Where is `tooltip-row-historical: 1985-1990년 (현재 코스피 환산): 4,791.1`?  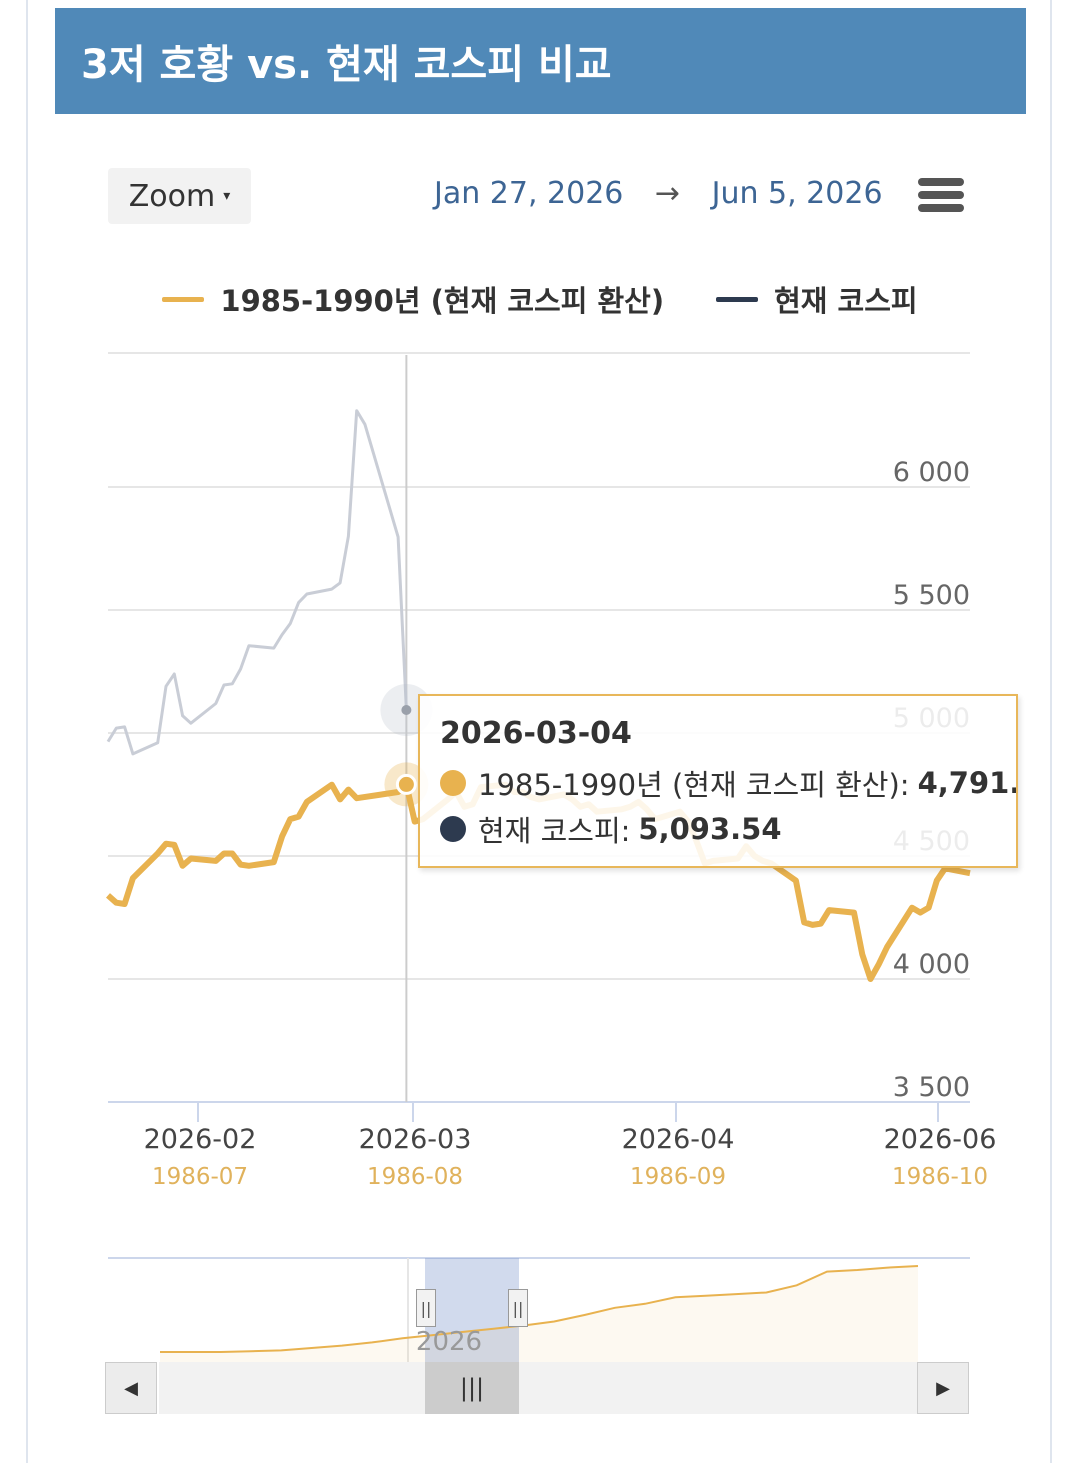 tooltip-row-historical: 1985-1990년 (현재 코스피 환산): 4,791.1 is located at coordinates (728, 783).